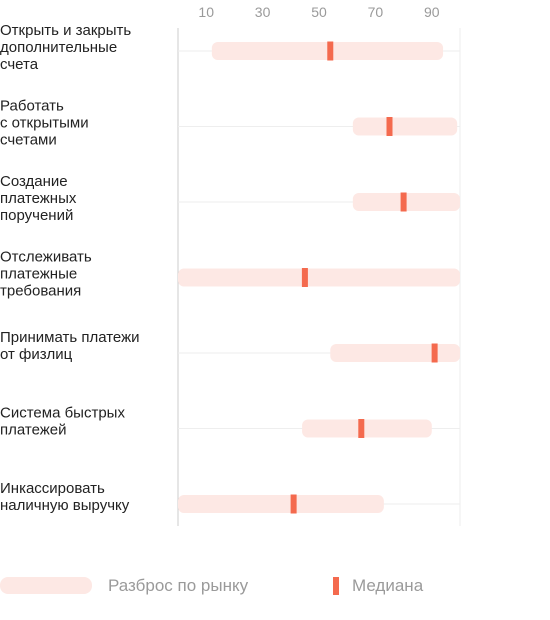 This screenshot has width=550, height=620. I want to click on legend-median-label: Медиана, so click(388, 585).